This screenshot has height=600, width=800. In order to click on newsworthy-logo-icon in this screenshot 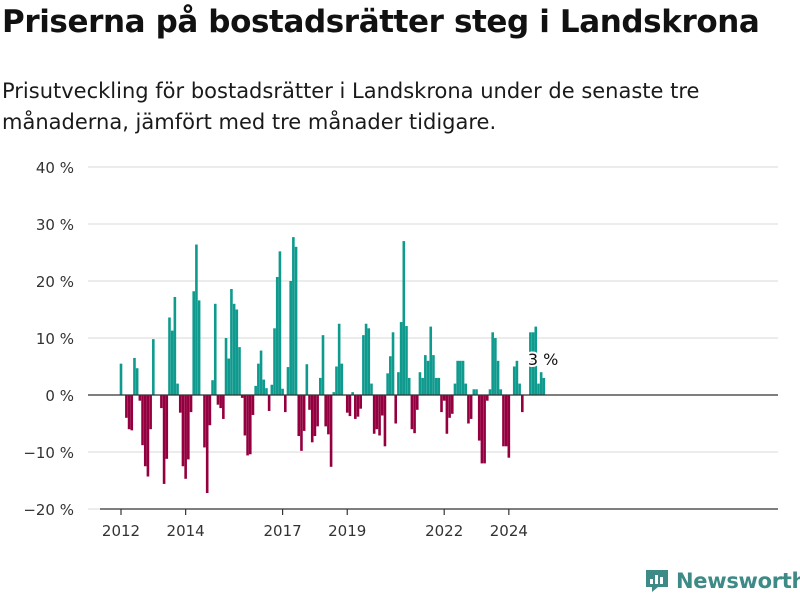, I will do `click(657, 581)`.